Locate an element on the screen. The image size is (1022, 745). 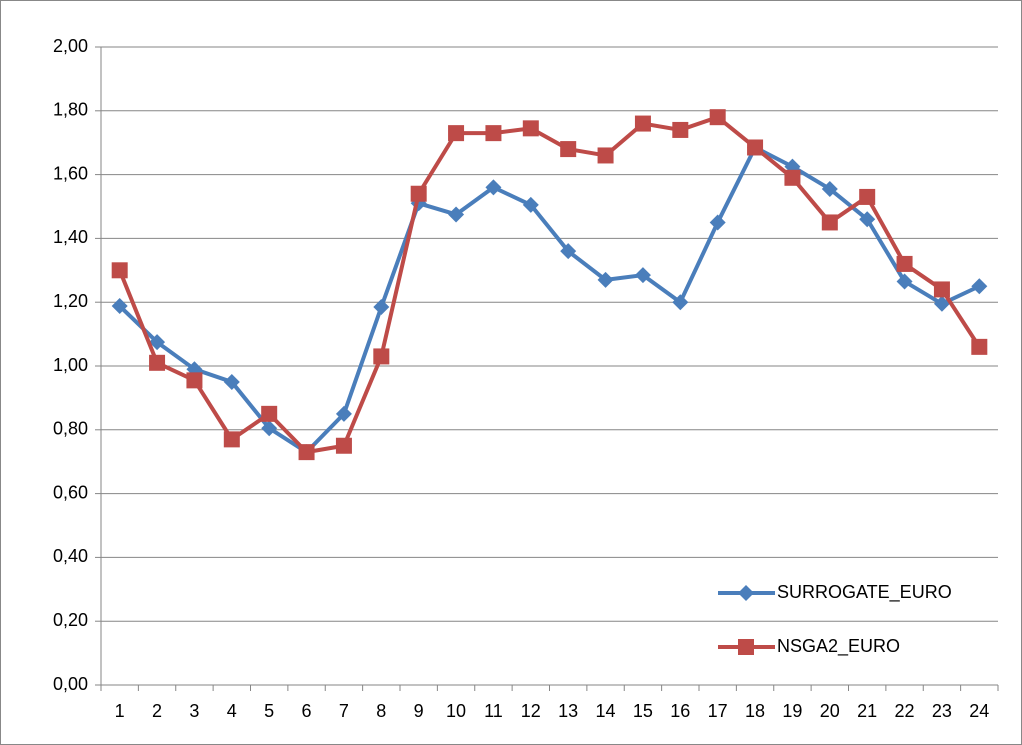
x-tick-label: 8 is located at coordinates (381, 711).